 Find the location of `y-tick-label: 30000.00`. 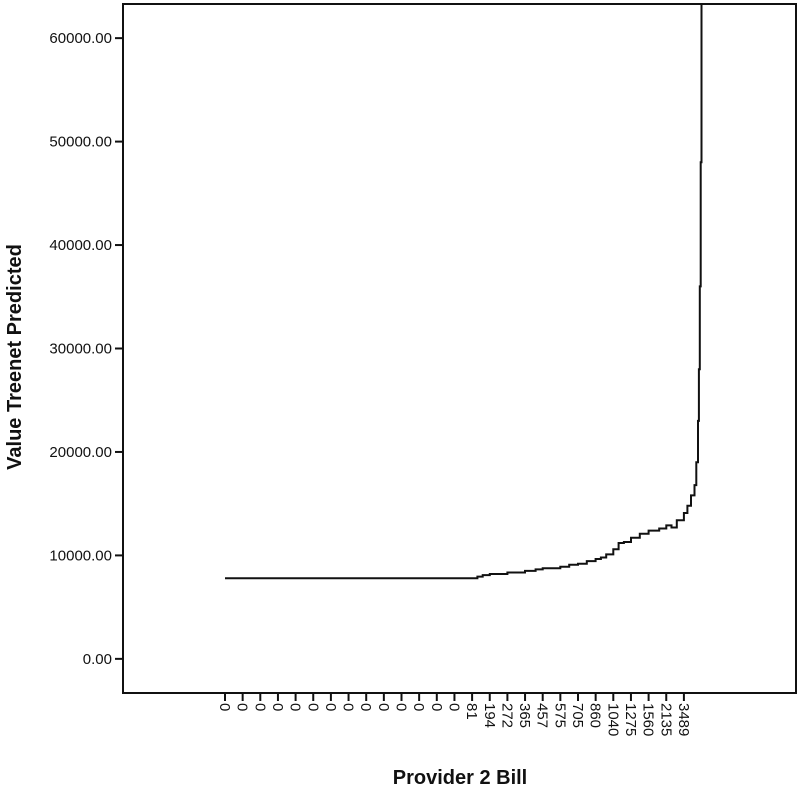

y-tick-label: 30000.00 is located at coordinates (80, 349).